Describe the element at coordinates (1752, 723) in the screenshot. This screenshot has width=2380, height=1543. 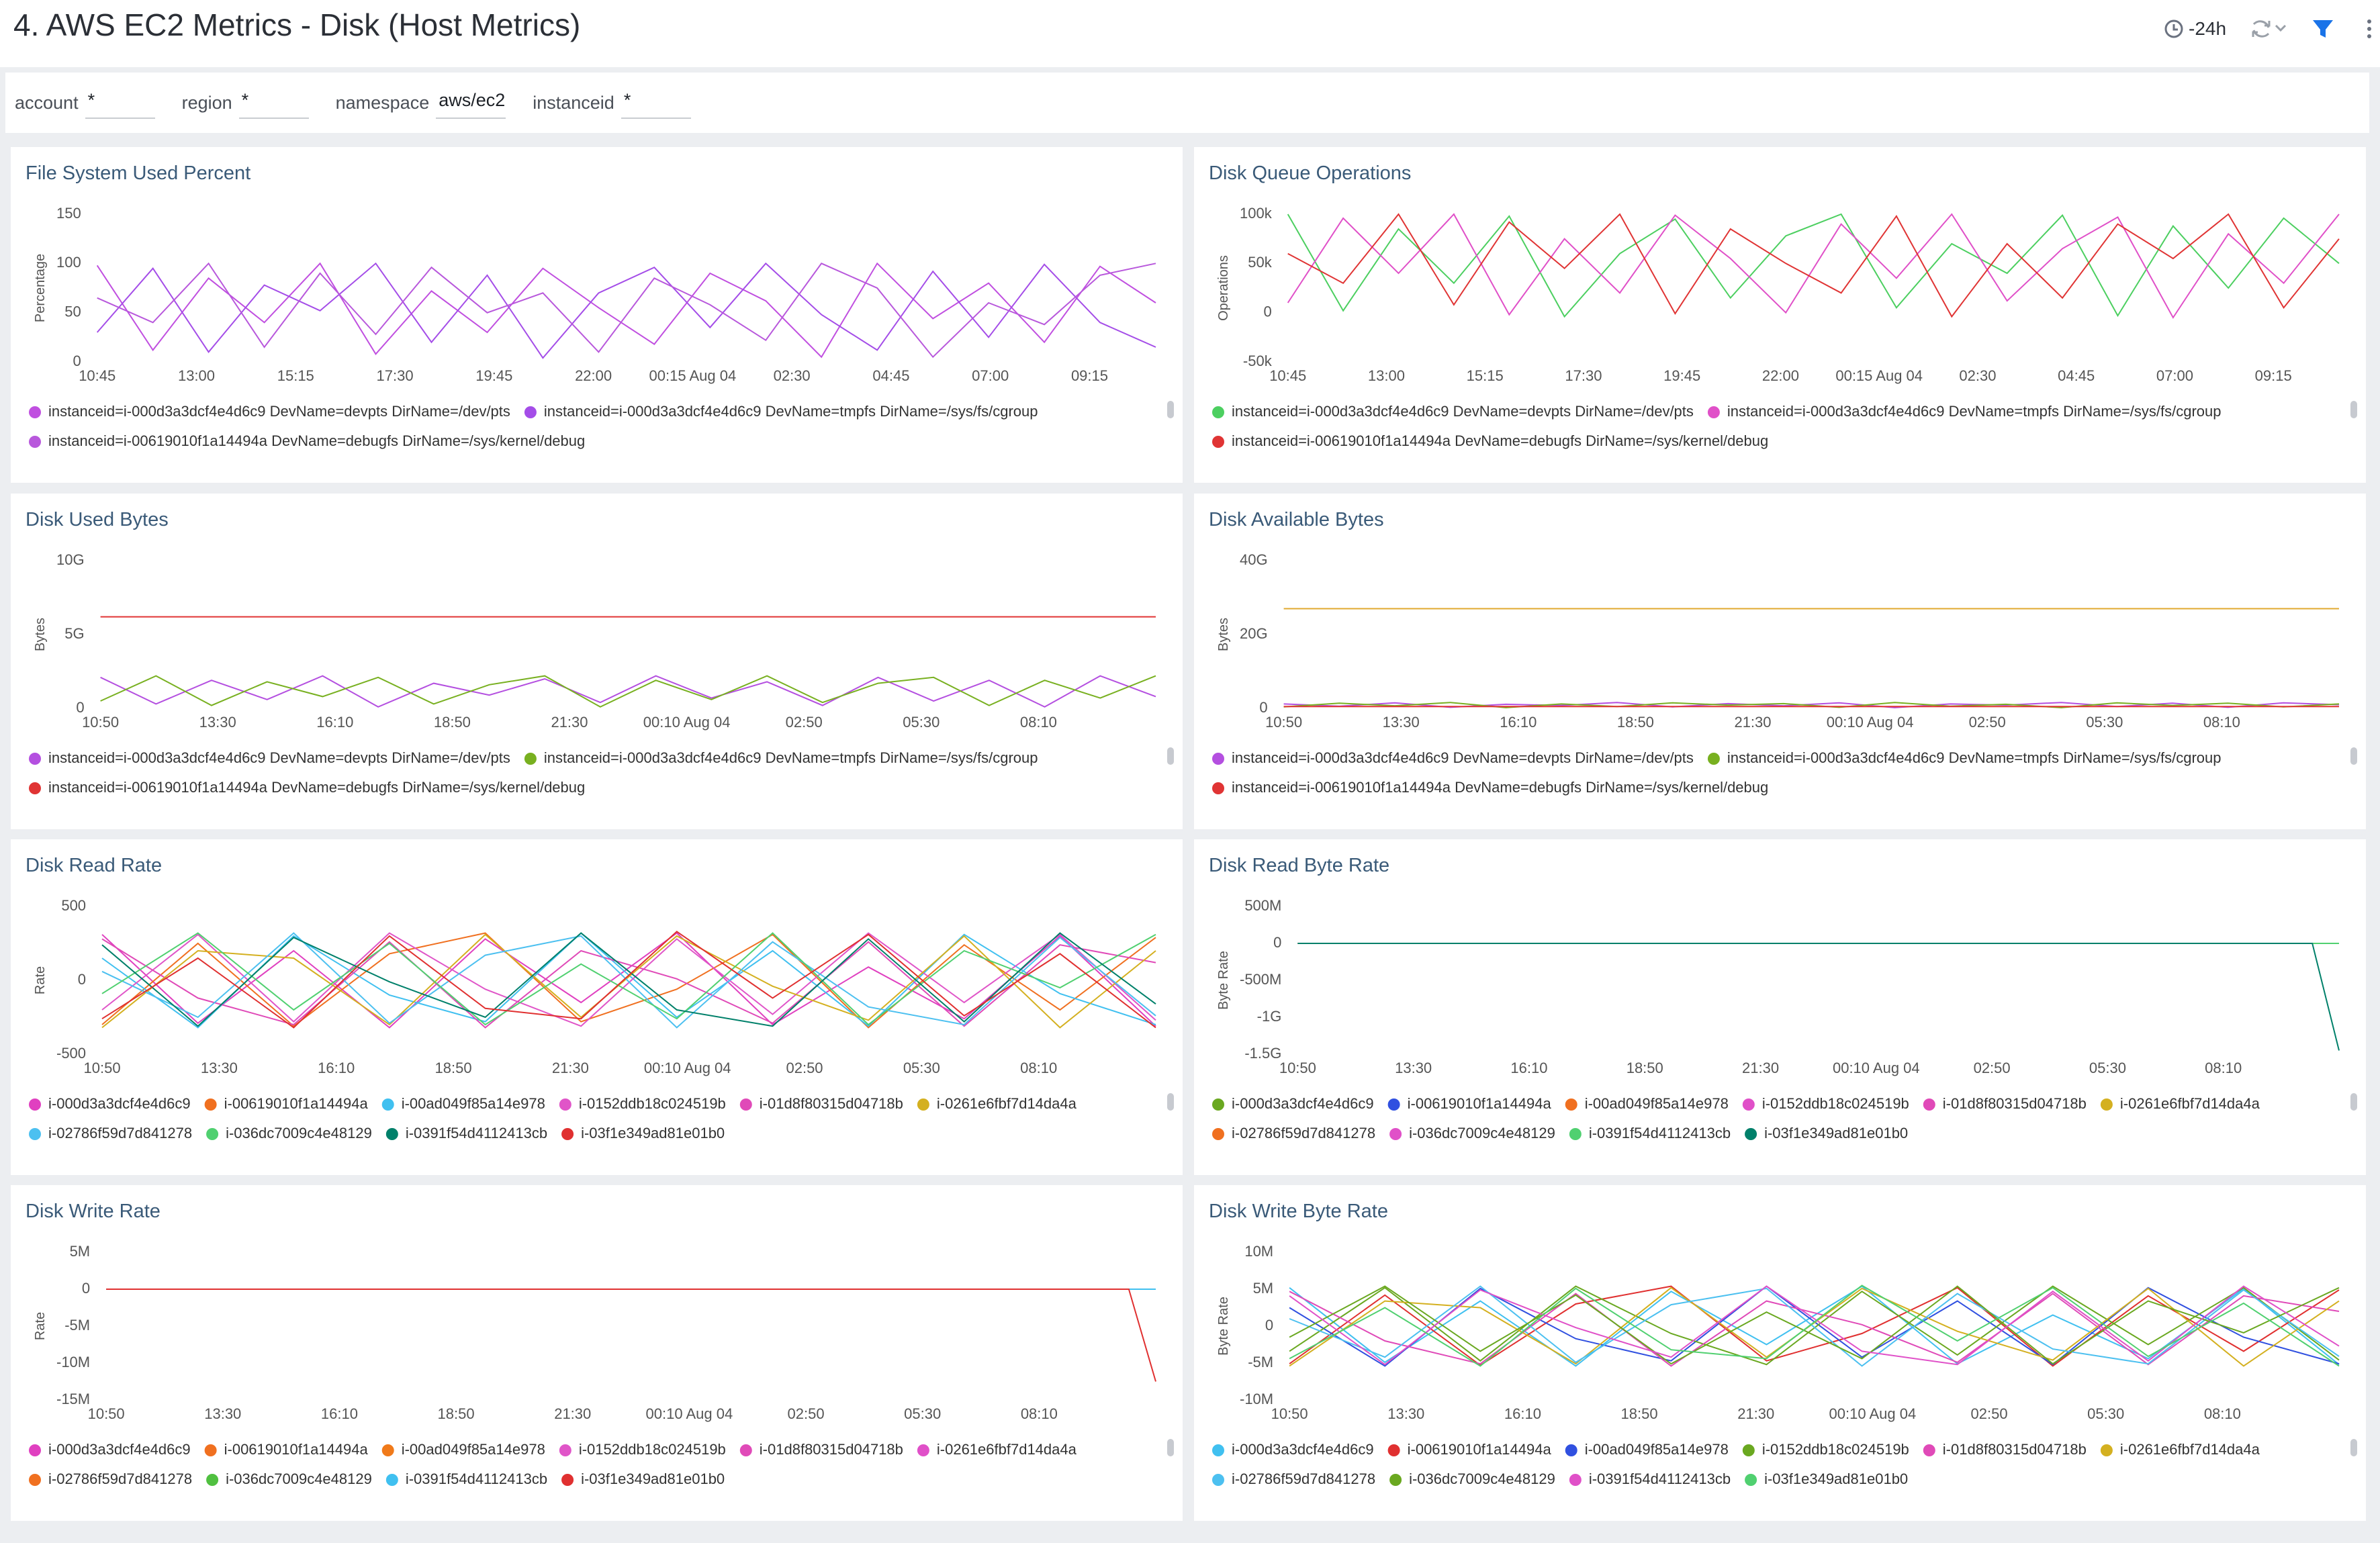
I see `x-tick-label: 21:30` at that location.